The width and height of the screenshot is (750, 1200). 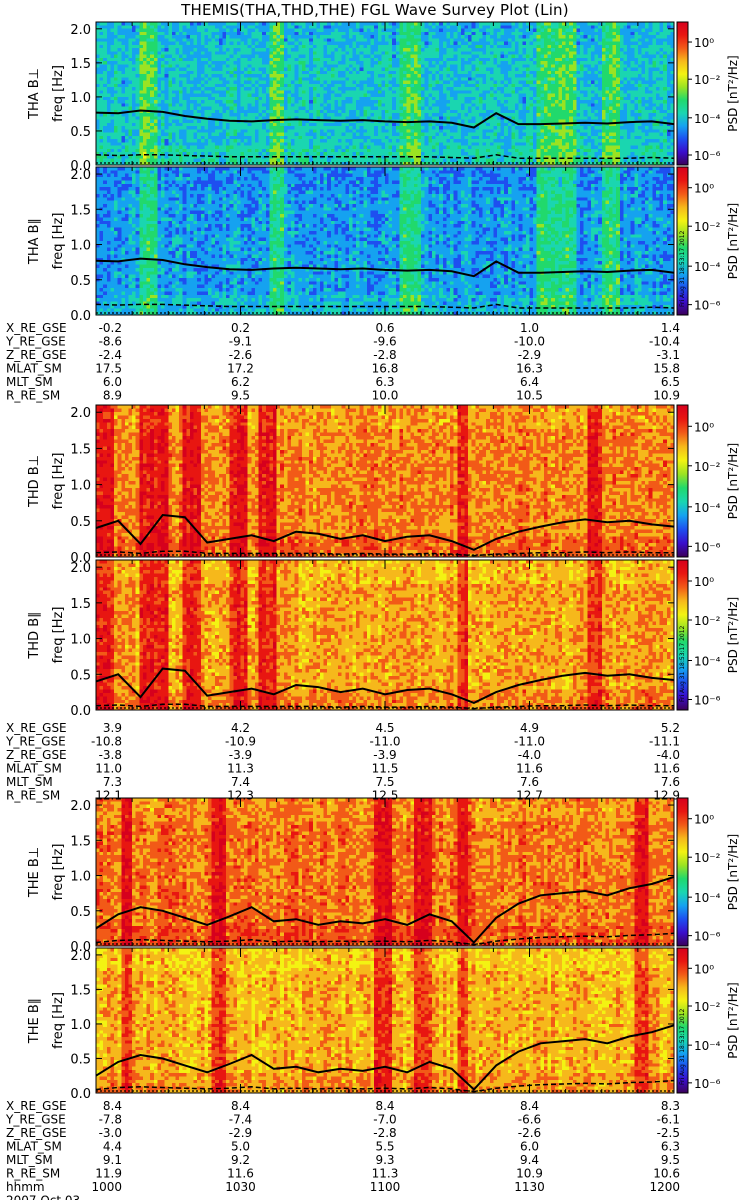 What do you see at coordinates (529, 796) in the screenshot?
I see `ephemeris-value: 12.7` at bounding box center [529, 796].